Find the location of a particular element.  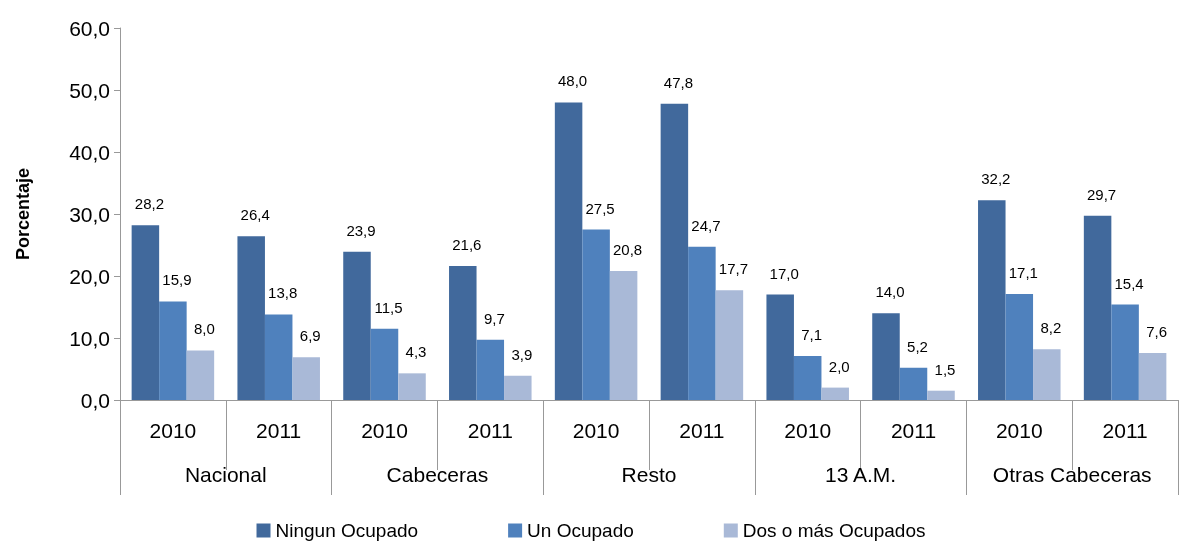

data-label: 17,7 is located at coordinates (733, 269).